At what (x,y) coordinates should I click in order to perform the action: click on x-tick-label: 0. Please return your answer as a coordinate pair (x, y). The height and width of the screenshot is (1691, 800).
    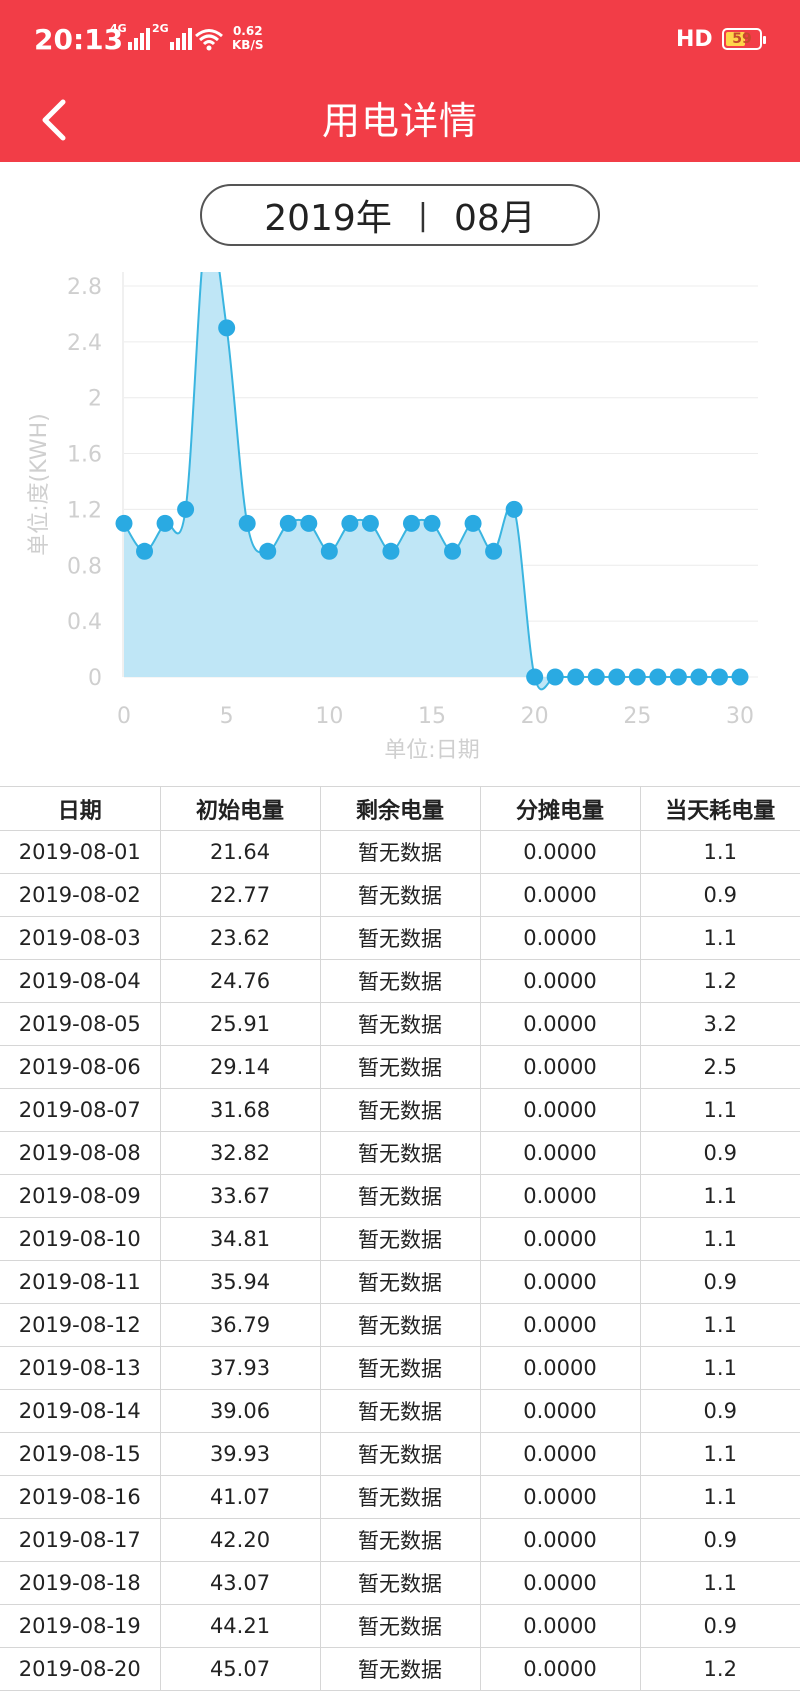
    Looking at the image, I should click on (124, 716).